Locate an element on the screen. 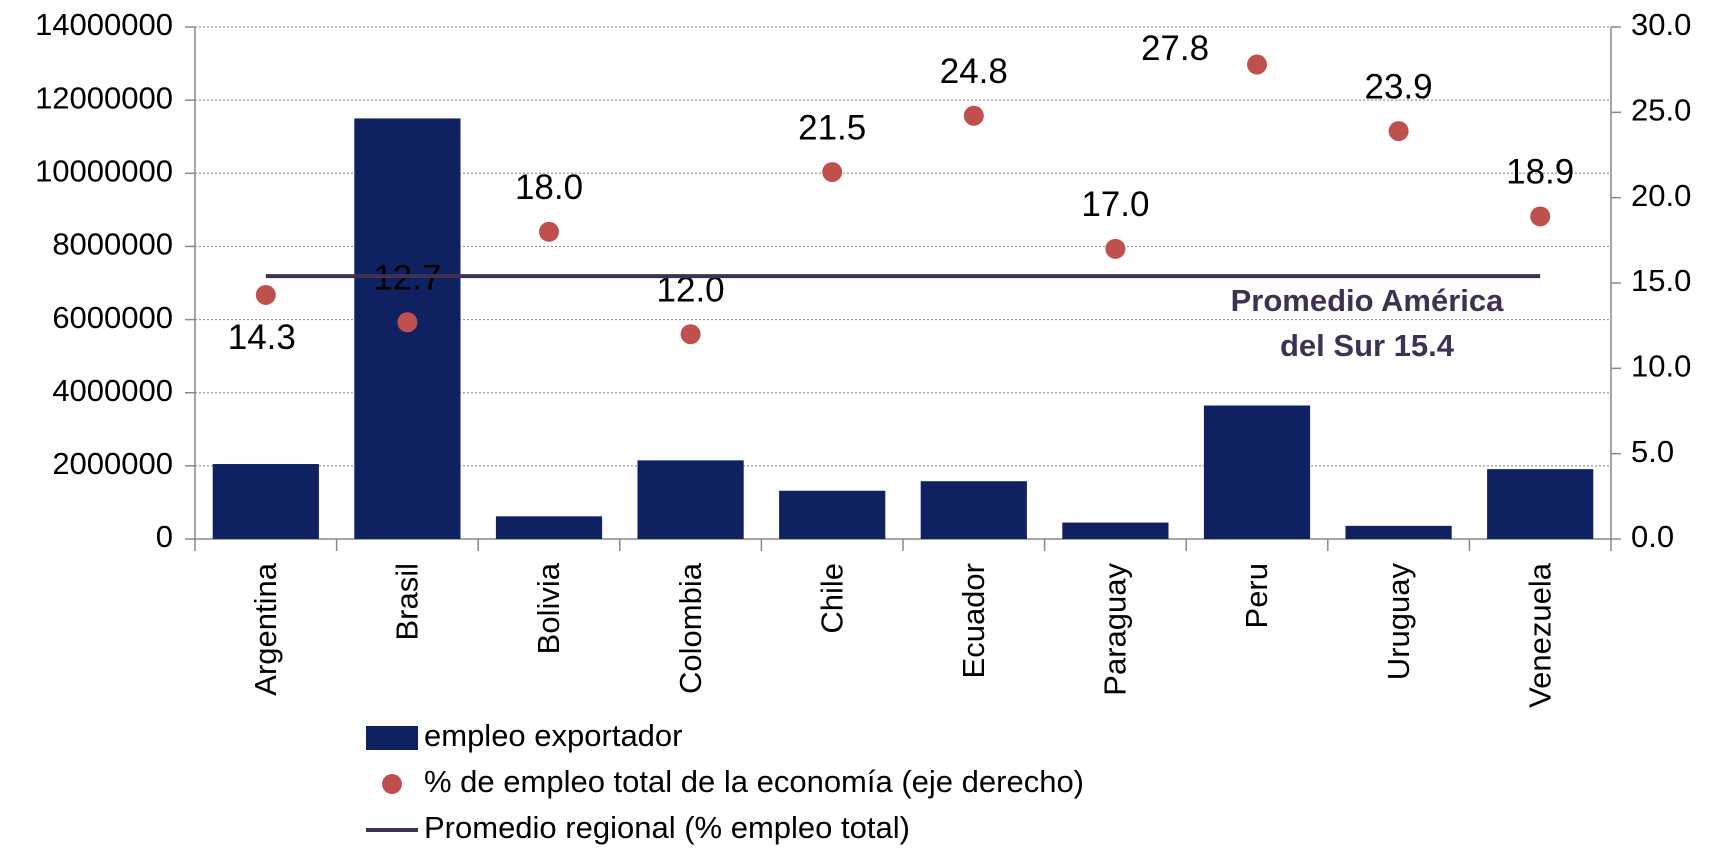 This screenshot has width=1715, height=848. annotation: del Sur 15.4 is located at coordinates (1367, 345).